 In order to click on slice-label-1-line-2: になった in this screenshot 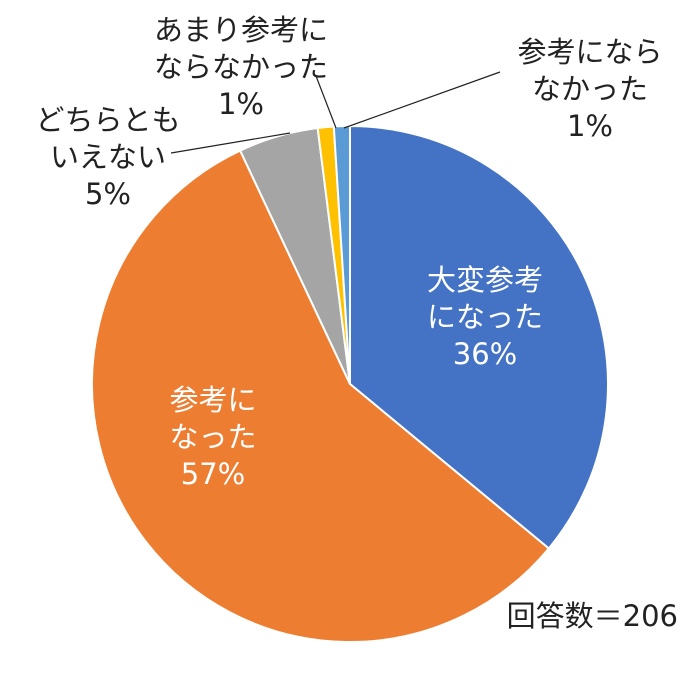, I will do `click(485, 317)`.